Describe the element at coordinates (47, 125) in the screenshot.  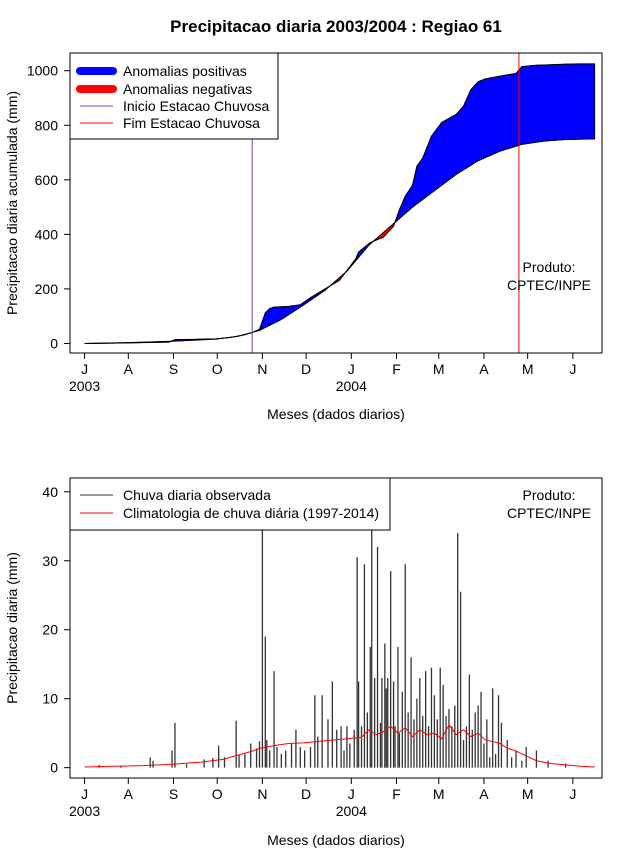
I see `cumulative-y-tick-label: 800` at that location.